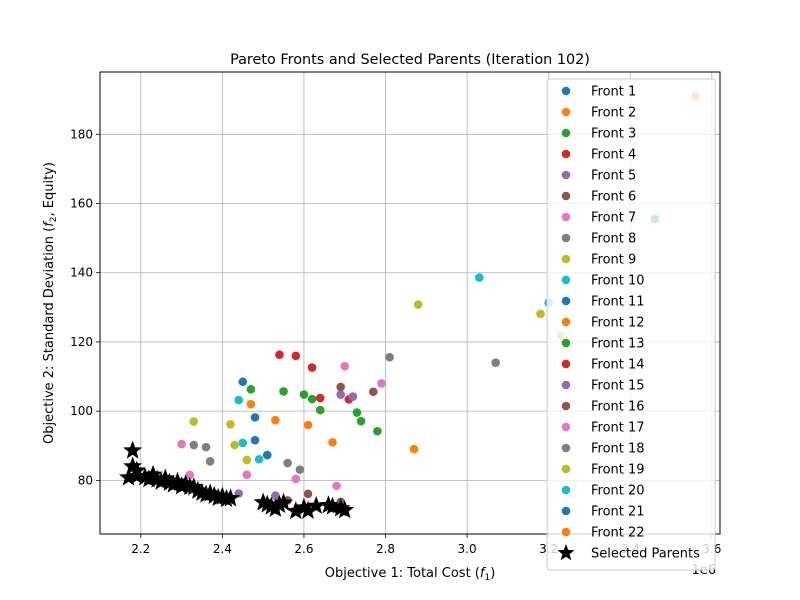  Describe the element at coordinates (618, 302) in the screenshot. I see `legend-label: Front 11` at that location.